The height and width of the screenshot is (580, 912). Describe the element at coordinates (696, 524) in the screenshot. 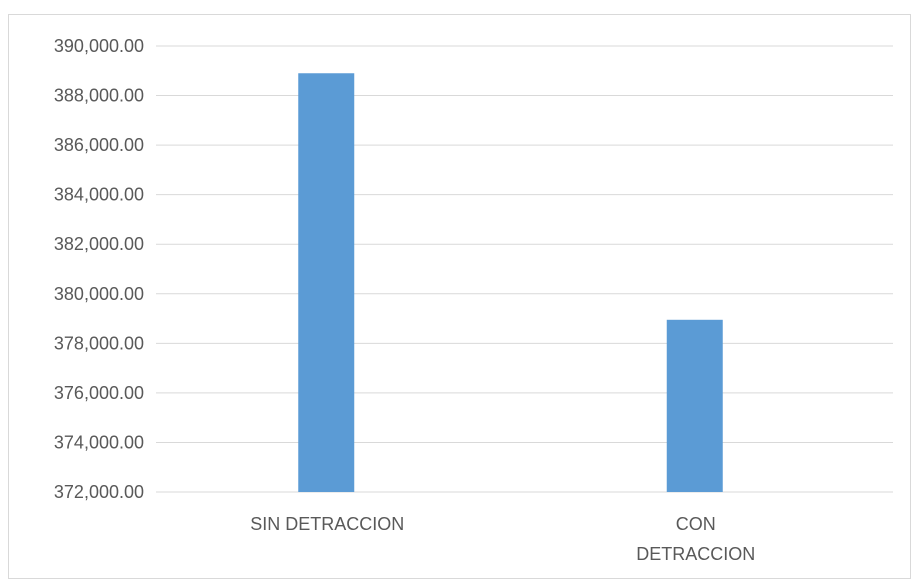

I see `x-category-label: CON` at that location.